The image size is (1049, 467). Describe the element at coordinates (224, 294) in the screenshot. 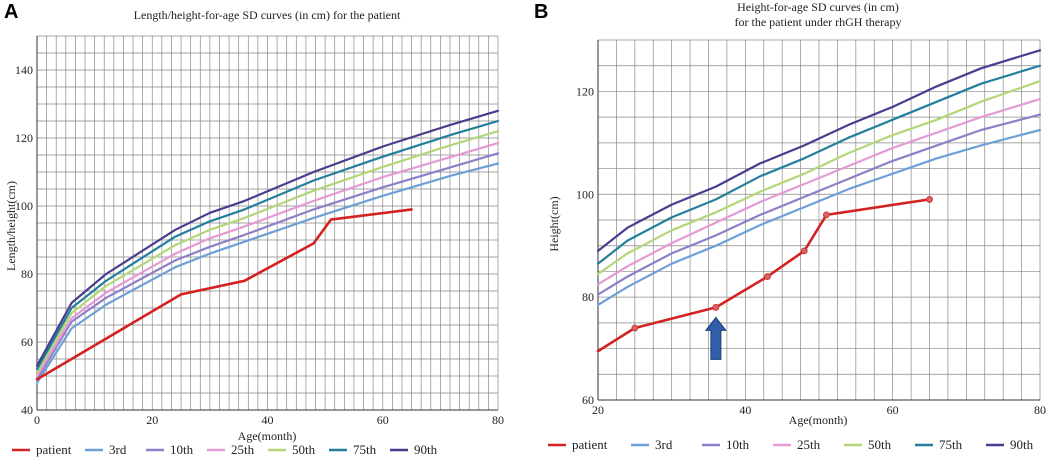

I see `series-line-patient` at that location.